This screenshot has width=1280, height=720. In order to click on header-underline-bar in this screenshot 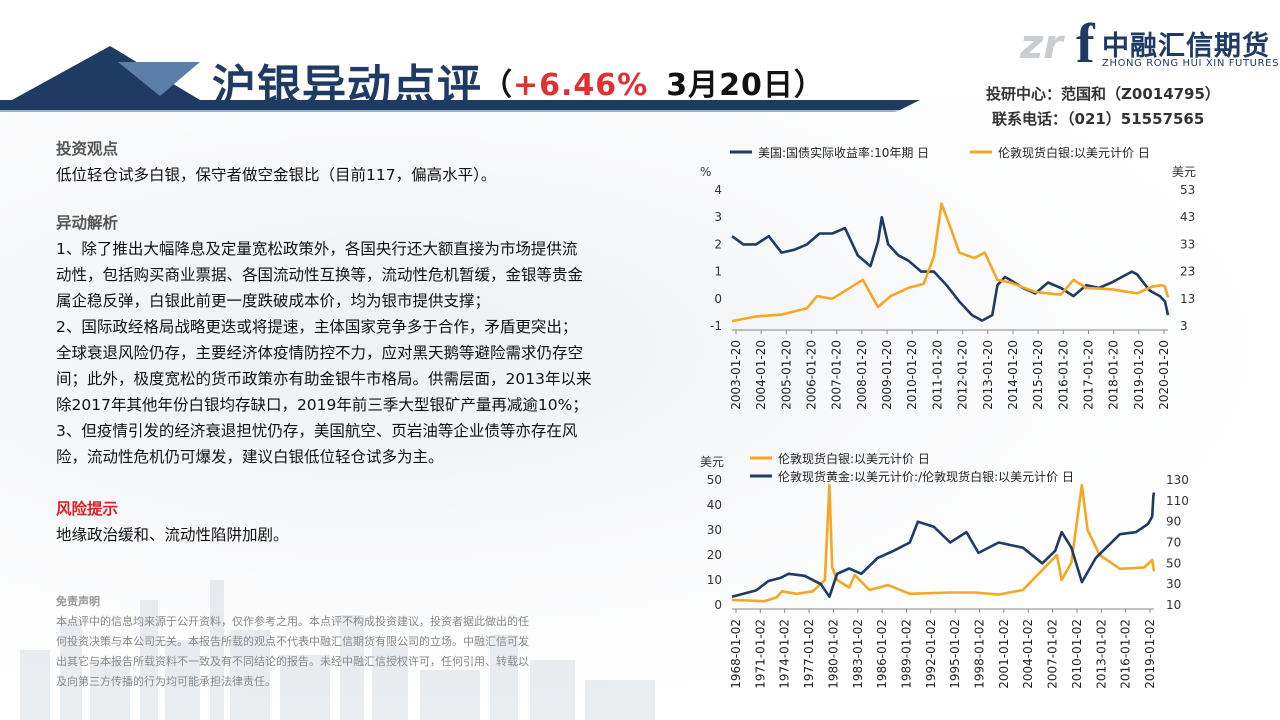, I will do `click(460, 105)`.